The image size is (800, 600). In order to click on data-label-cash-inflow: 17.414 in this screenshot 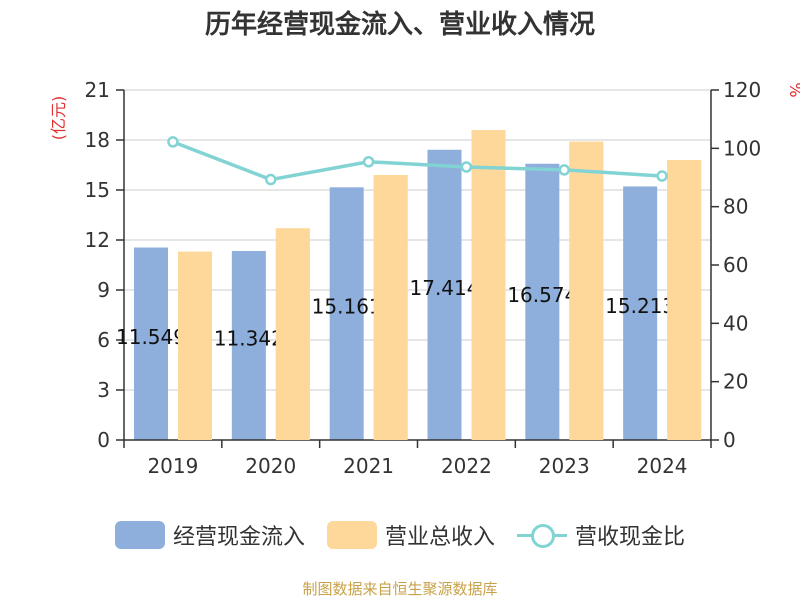, I will do `click(445, 288)`.